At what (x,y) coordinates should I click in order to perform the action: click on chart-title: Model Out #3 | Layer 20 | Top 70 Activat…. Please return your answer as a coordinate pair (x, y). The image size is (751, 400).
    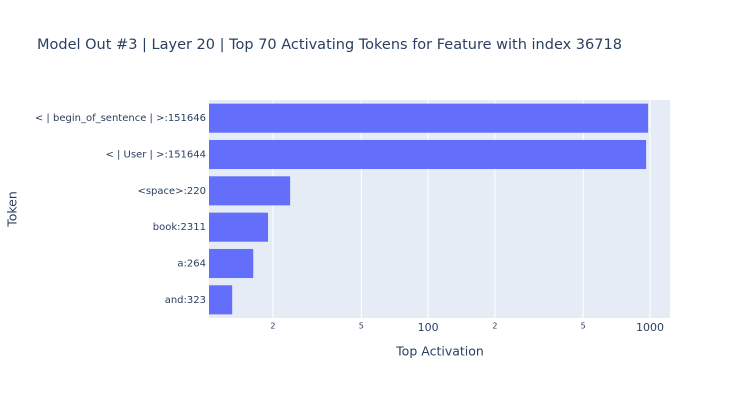
    Looking at the image, I should click on (329, 45).